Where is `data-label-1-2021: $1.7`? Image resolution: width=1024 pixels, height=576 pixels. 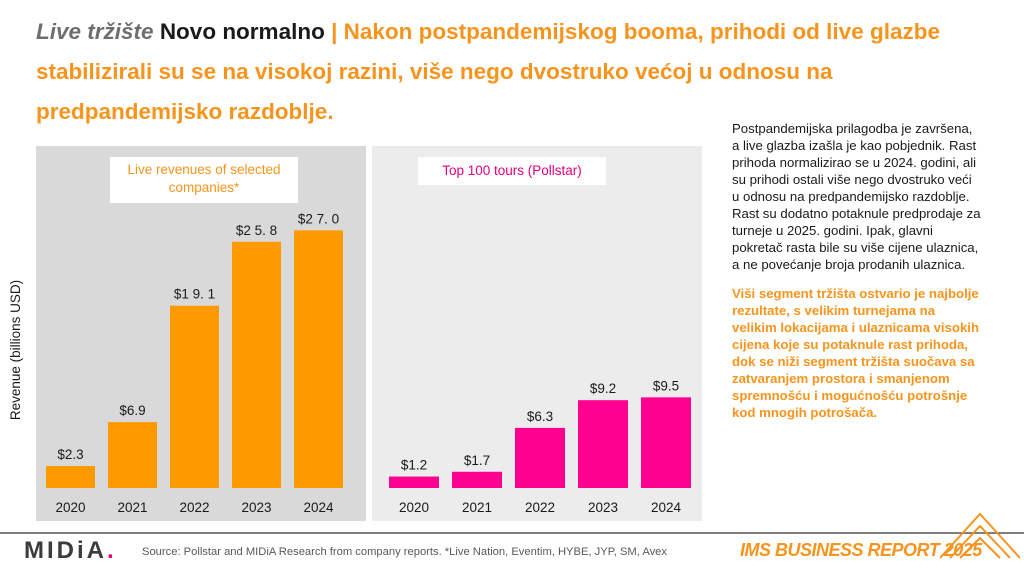
data-label-1-2021: $1.7 is located at coordinates (477, 460).